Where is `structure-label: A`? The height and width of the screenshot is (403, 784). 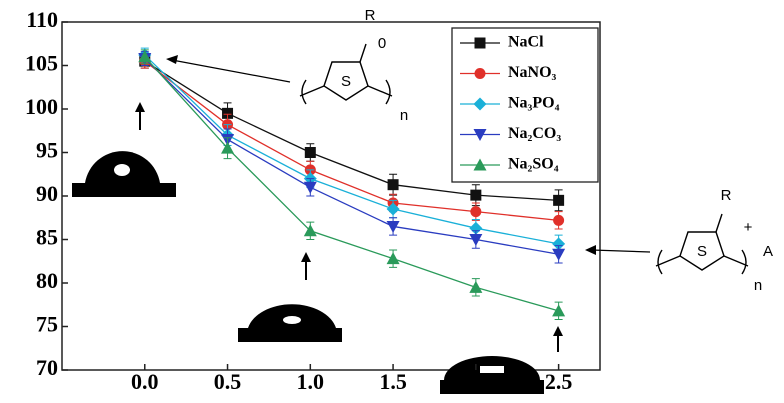
structure-label: A is located at coordinates (768, 251).